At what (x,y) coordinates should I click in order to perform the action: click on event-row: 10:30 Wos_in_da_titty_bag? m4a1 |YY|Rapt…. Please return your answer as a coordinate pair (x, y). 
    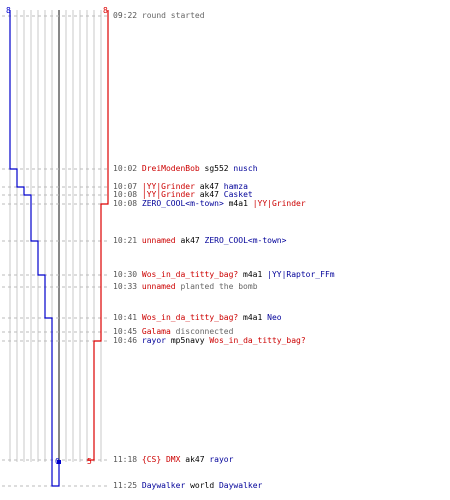
    Looking at the image, I should click on (224, 274).